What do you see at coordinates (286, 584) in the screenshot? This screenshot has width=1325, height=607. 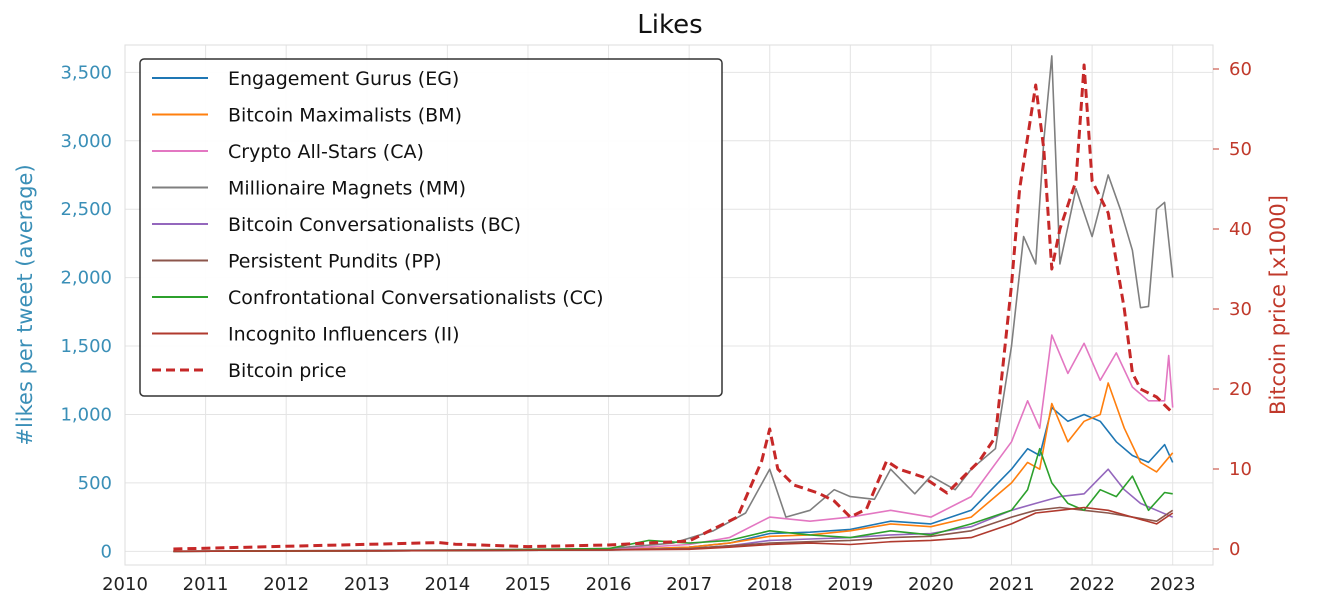 I see `x-tick-label: 2012` at bounding box center [286, 584].